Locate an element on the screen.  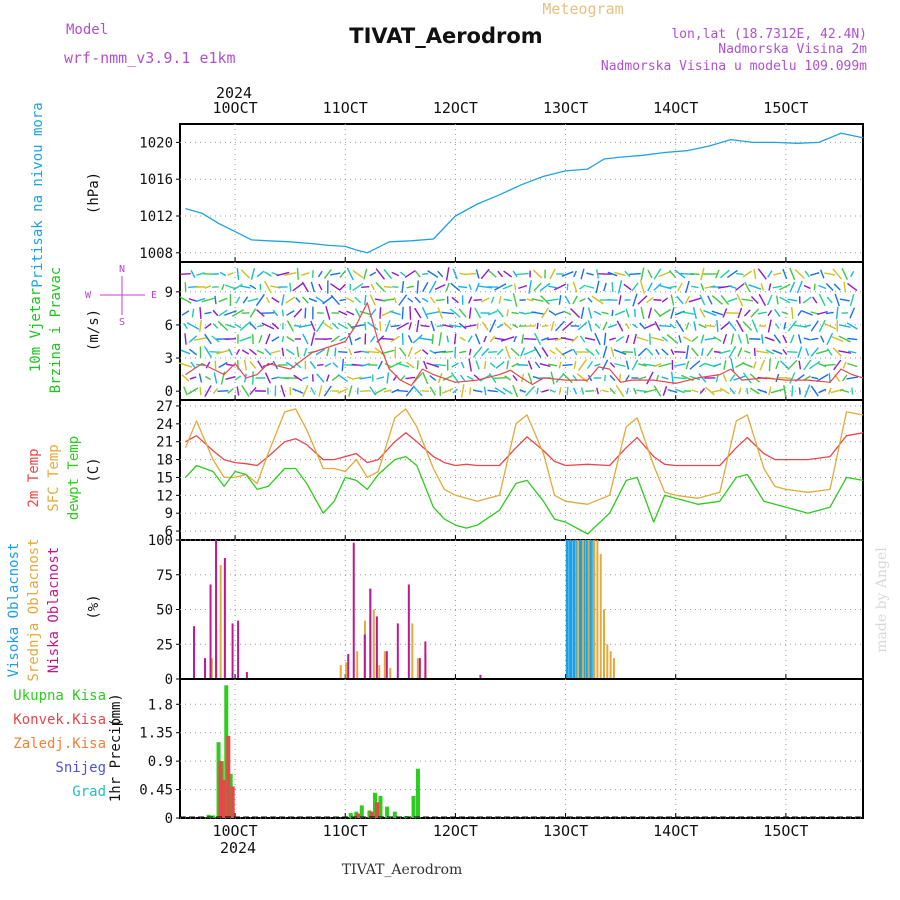
time-tick-top-label: 13OCT is located at coordinates (565, 108).